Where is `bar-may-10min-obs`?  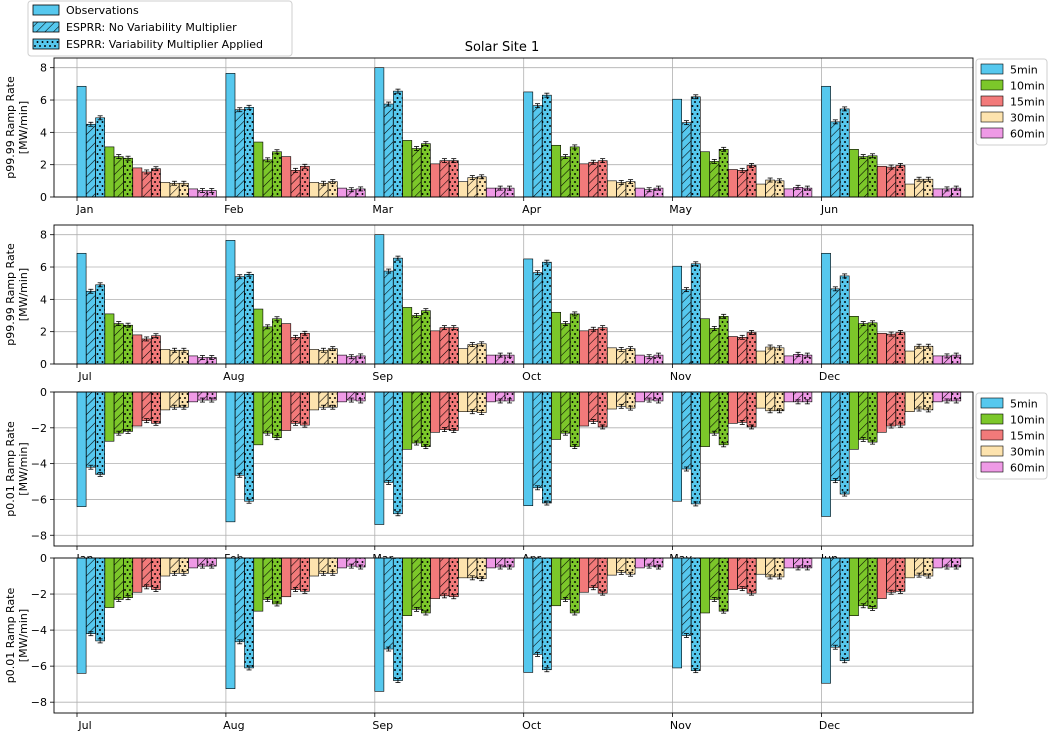
bar-may-10min-obs is located at coordinates (705, 174).